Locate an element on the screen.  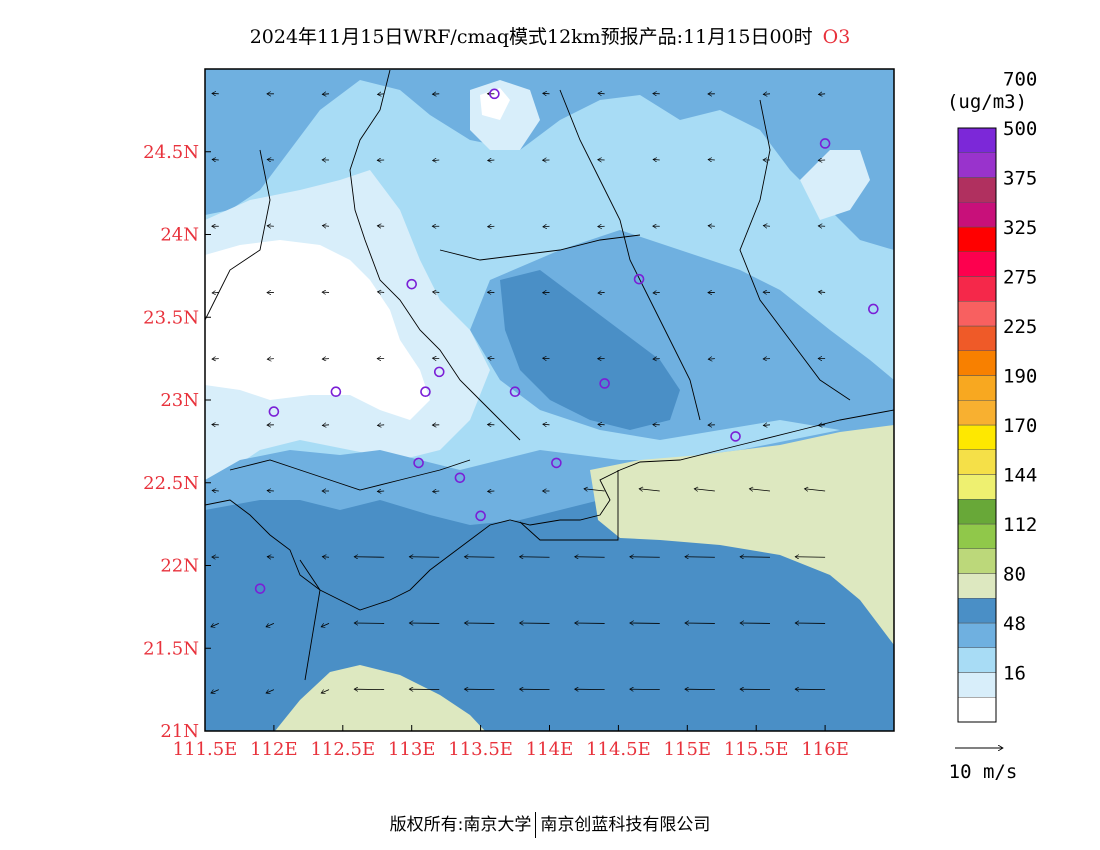
y-tick-label: 21N is located at coordinates (179, 731).